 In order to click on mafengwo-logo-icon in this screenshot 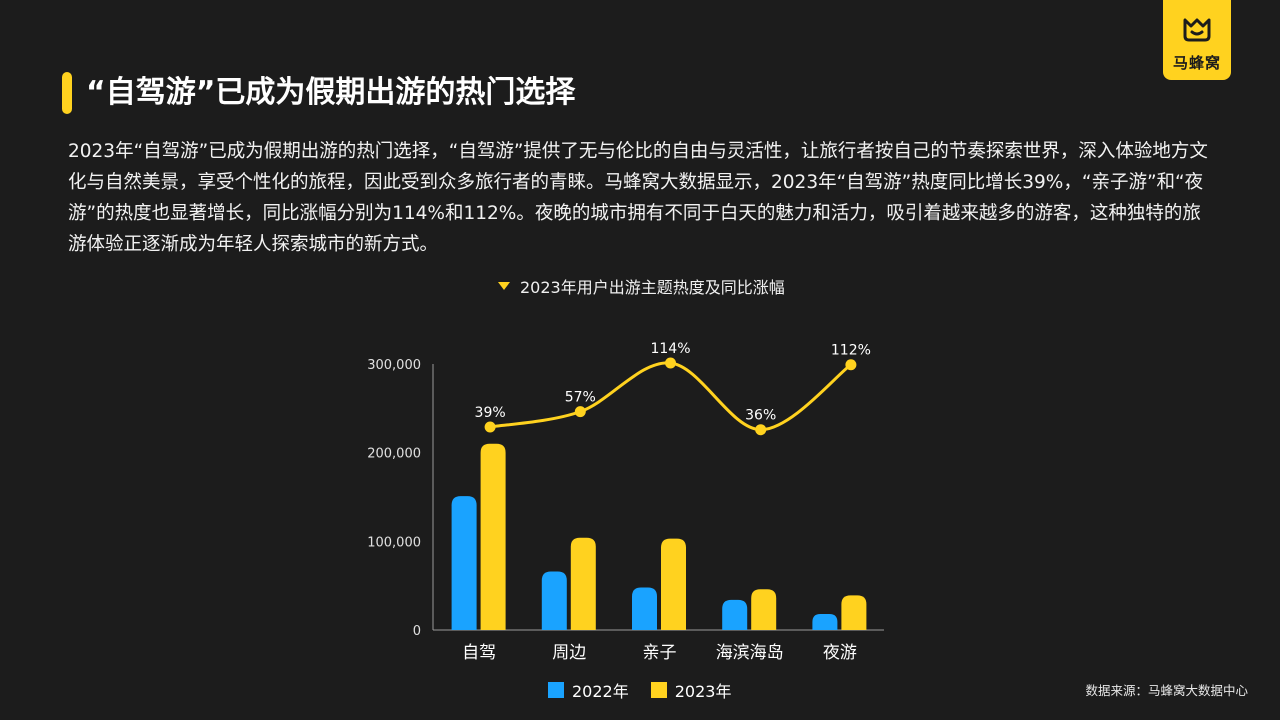, I will do `click(1197, 30)`.